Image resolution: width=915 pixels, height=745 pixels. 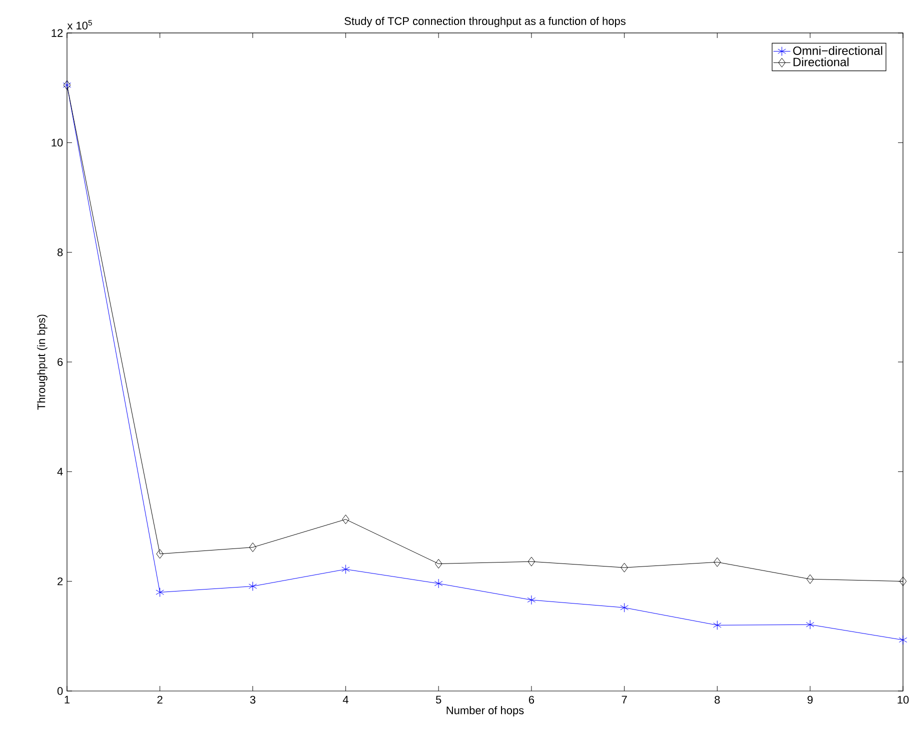 I want to click on y-tick-label: 10, so click(x=57, y=142).